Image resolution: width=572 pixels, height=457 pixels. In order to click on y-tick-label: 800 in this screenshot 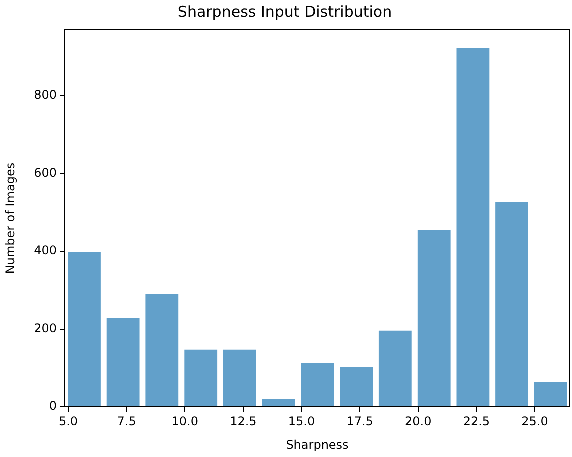, I will do `click(45, 95)`.